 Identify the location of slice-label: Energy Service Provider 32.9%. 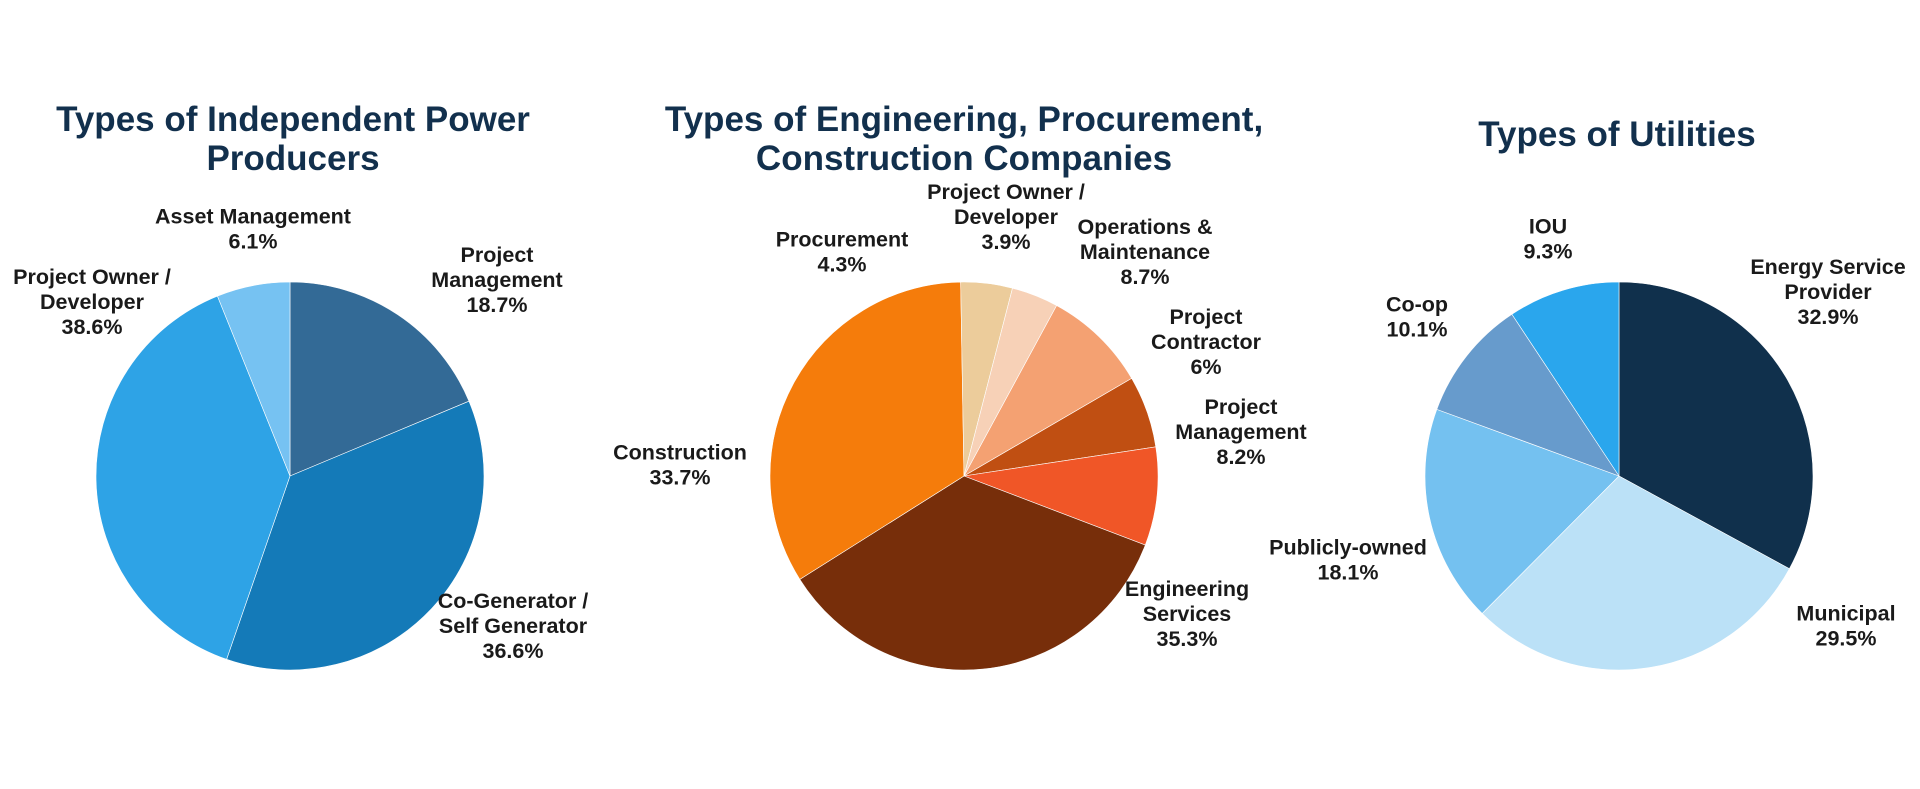
(1827, 292).